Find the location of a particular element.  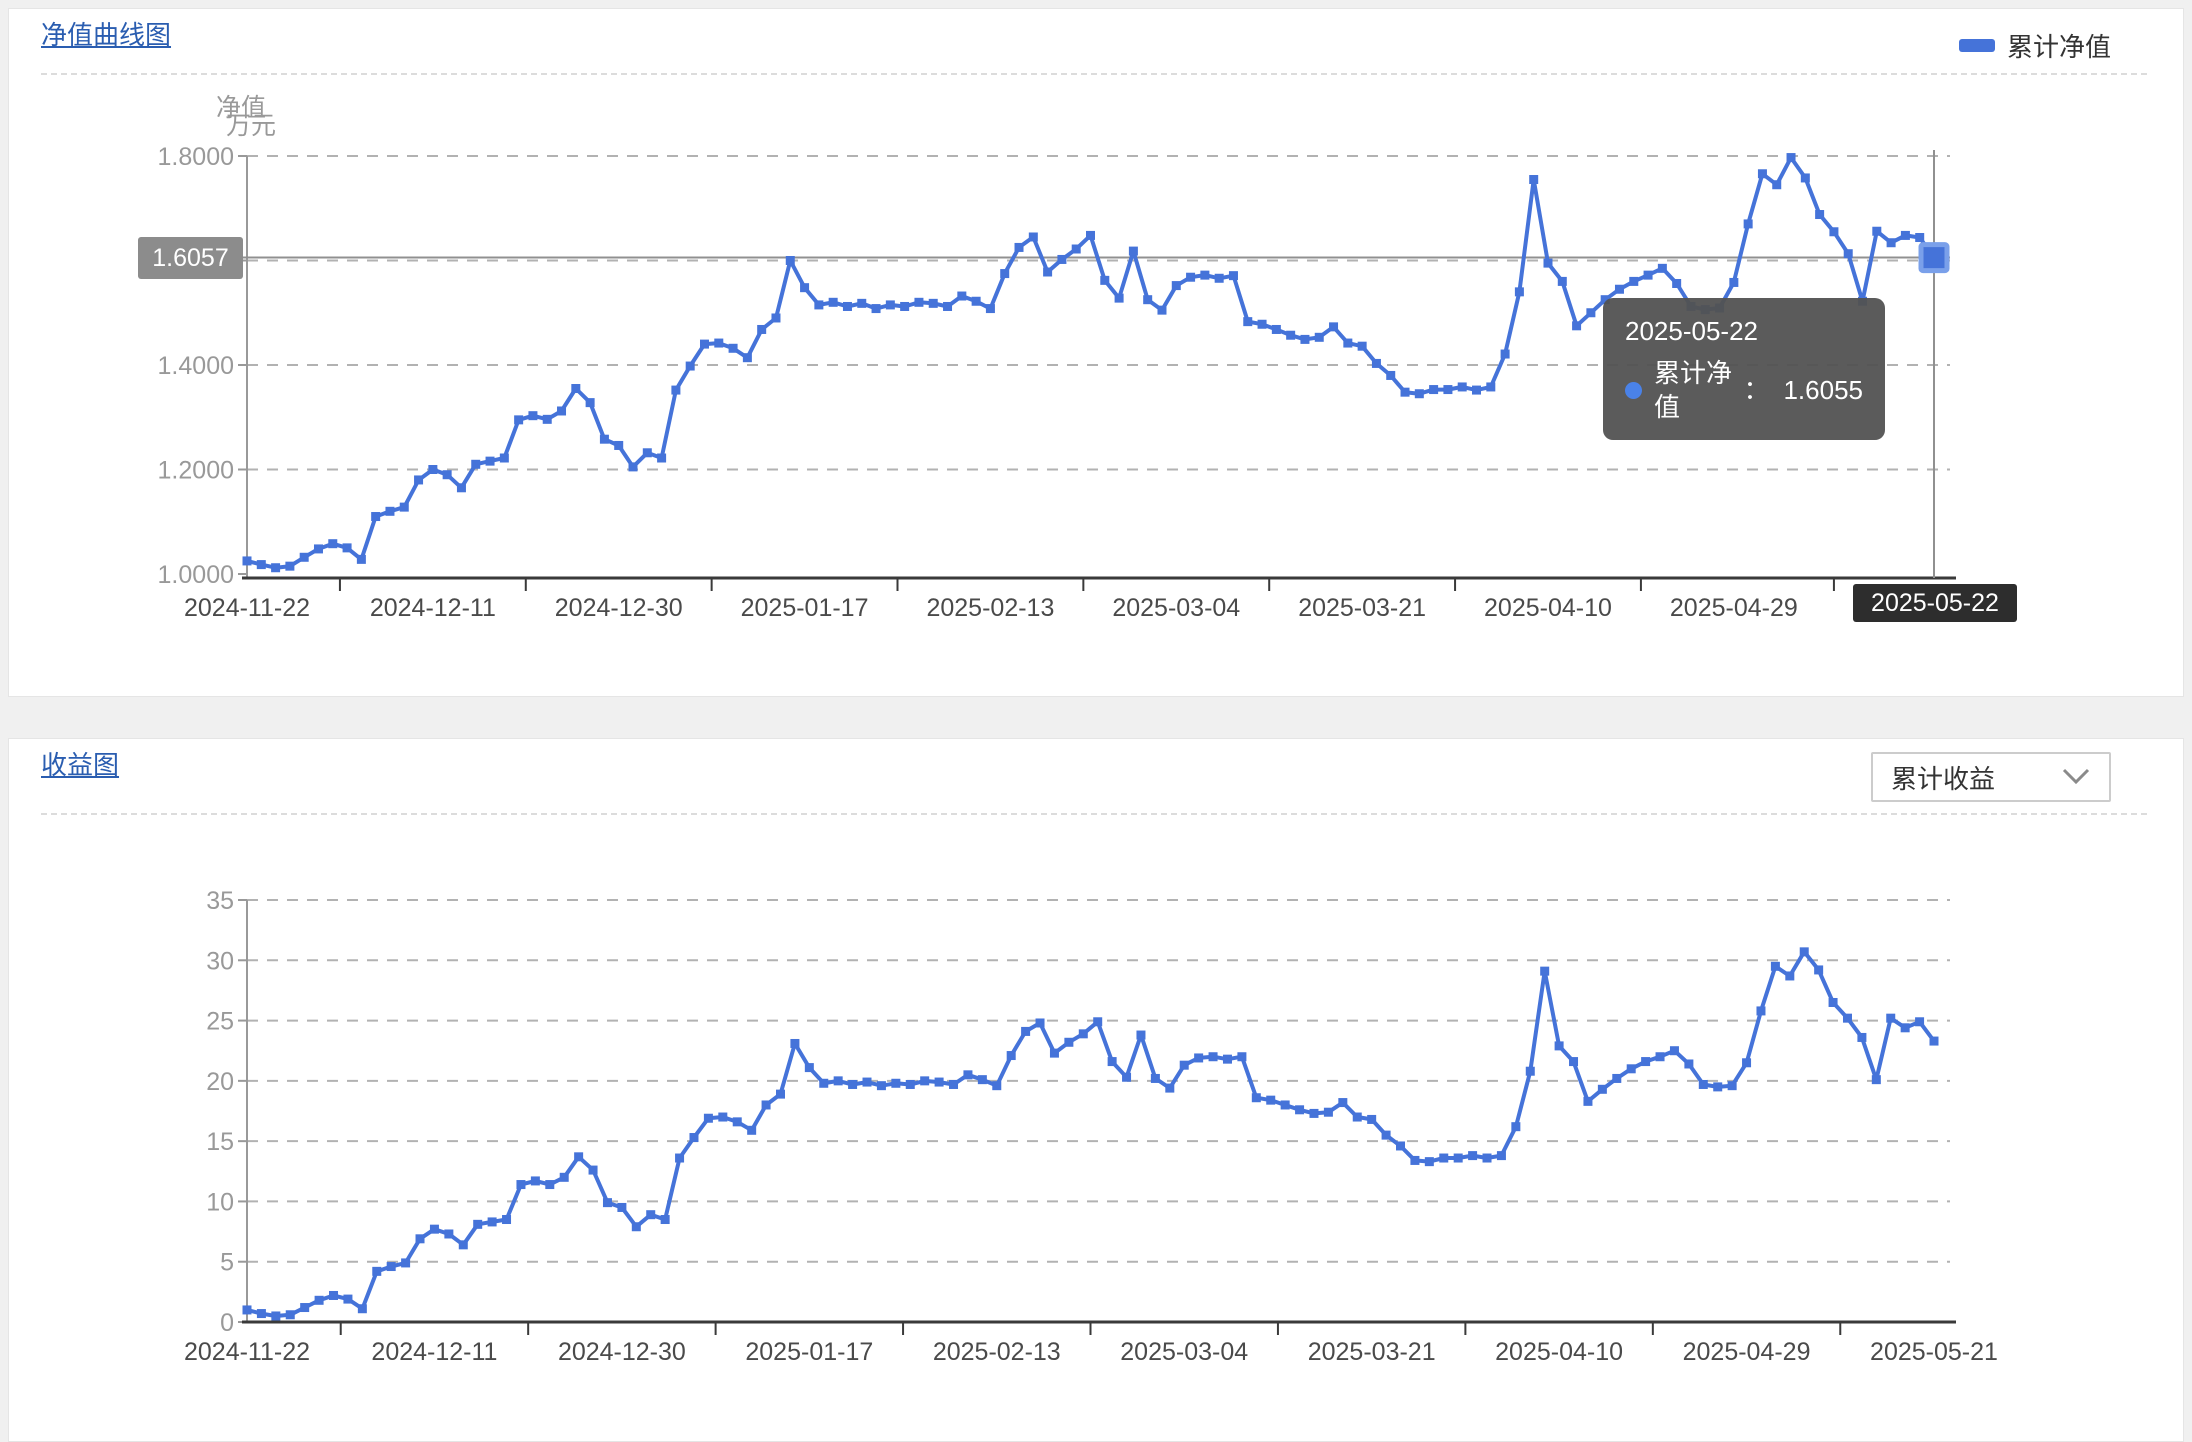

svg-text: 5 is located at coordinates (227, 1263).